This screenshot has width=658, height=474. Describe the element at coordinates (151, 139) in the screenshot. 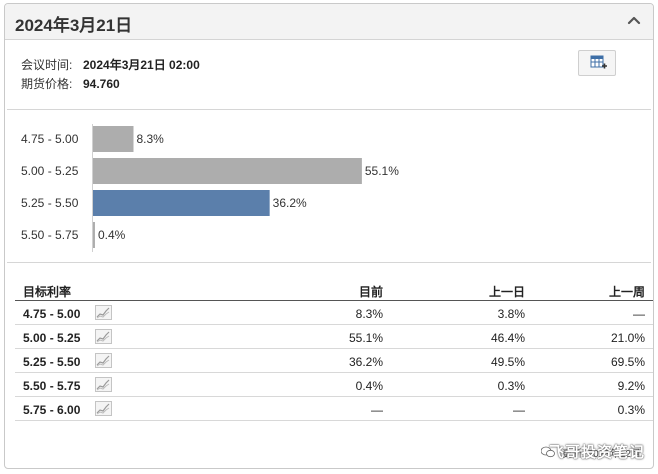

I see `bar-value-label: 8.3%` at that location.